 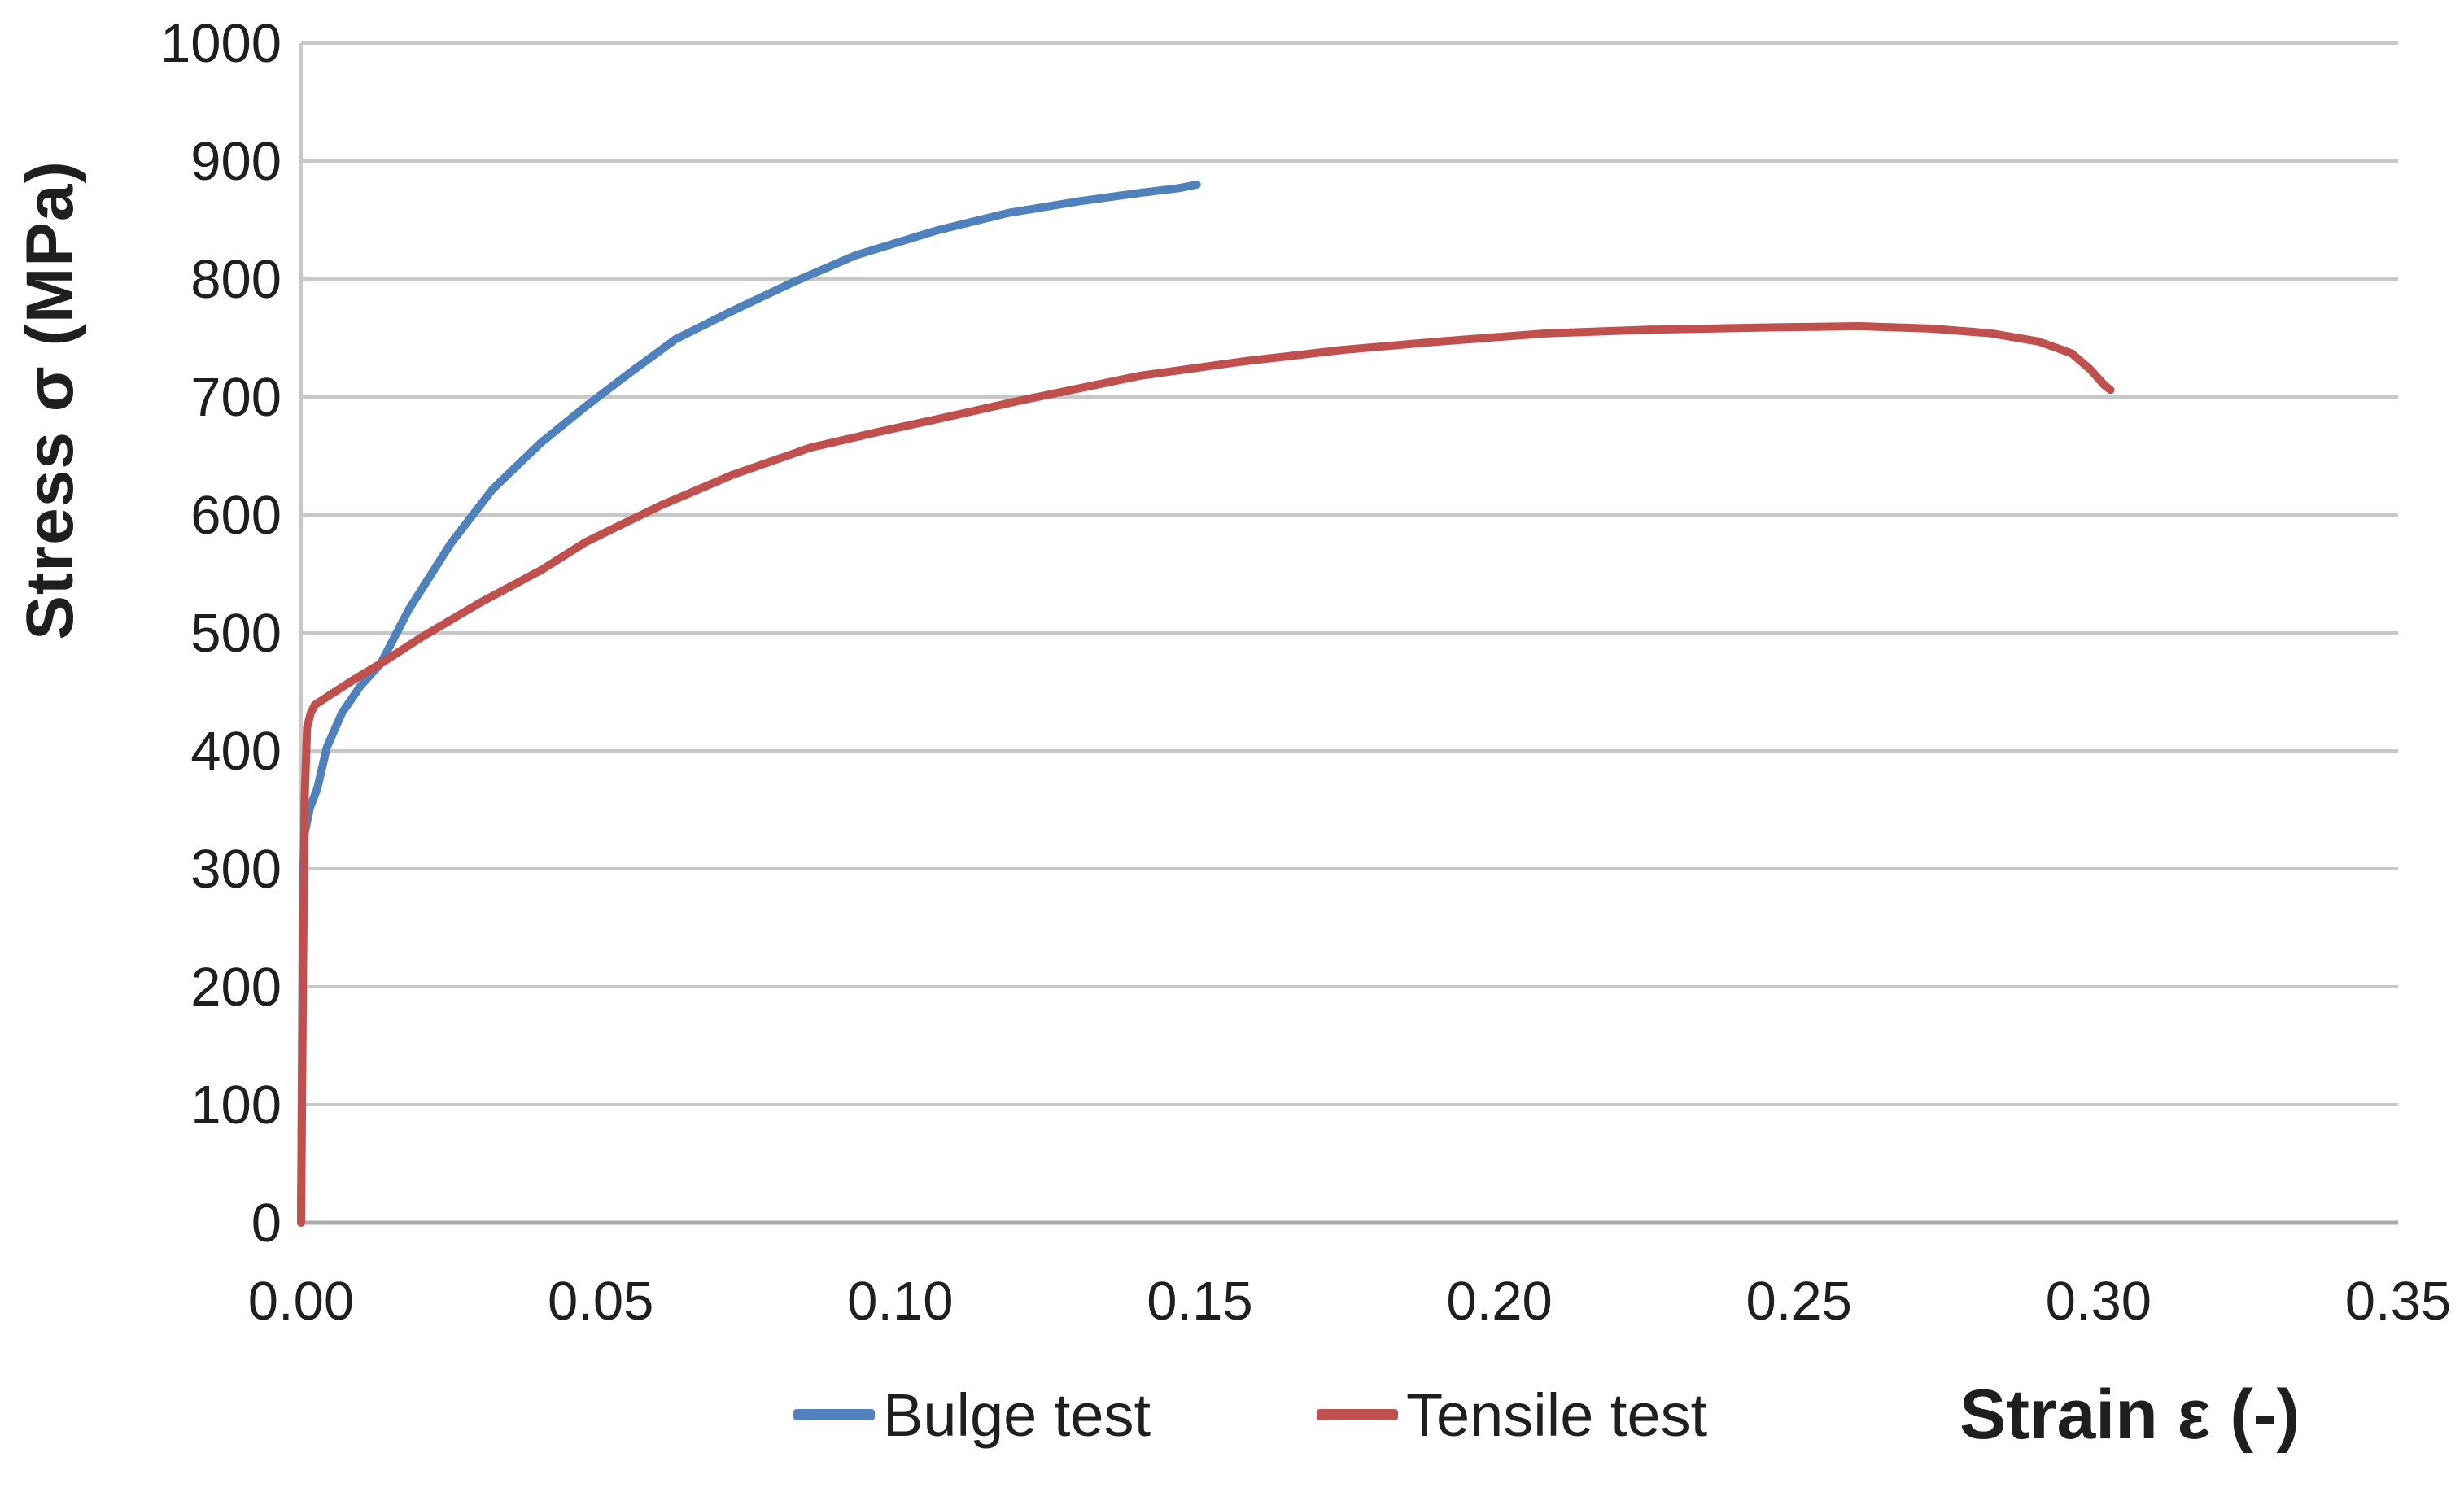 What do you see at coordinates (600, 1301) in the screenshot?
I see `x-tick-label-0.05: 0.05` at bounding box center [600, 1301].